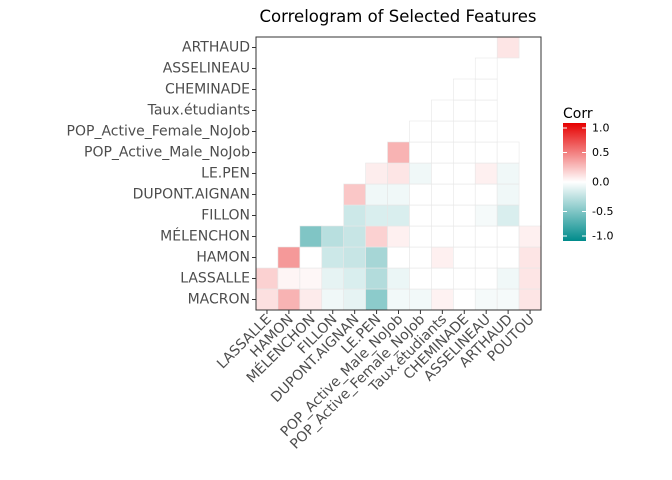 The image size is (672, 480). I want to click on y-tick-label: HAMON, so click(223, 258).